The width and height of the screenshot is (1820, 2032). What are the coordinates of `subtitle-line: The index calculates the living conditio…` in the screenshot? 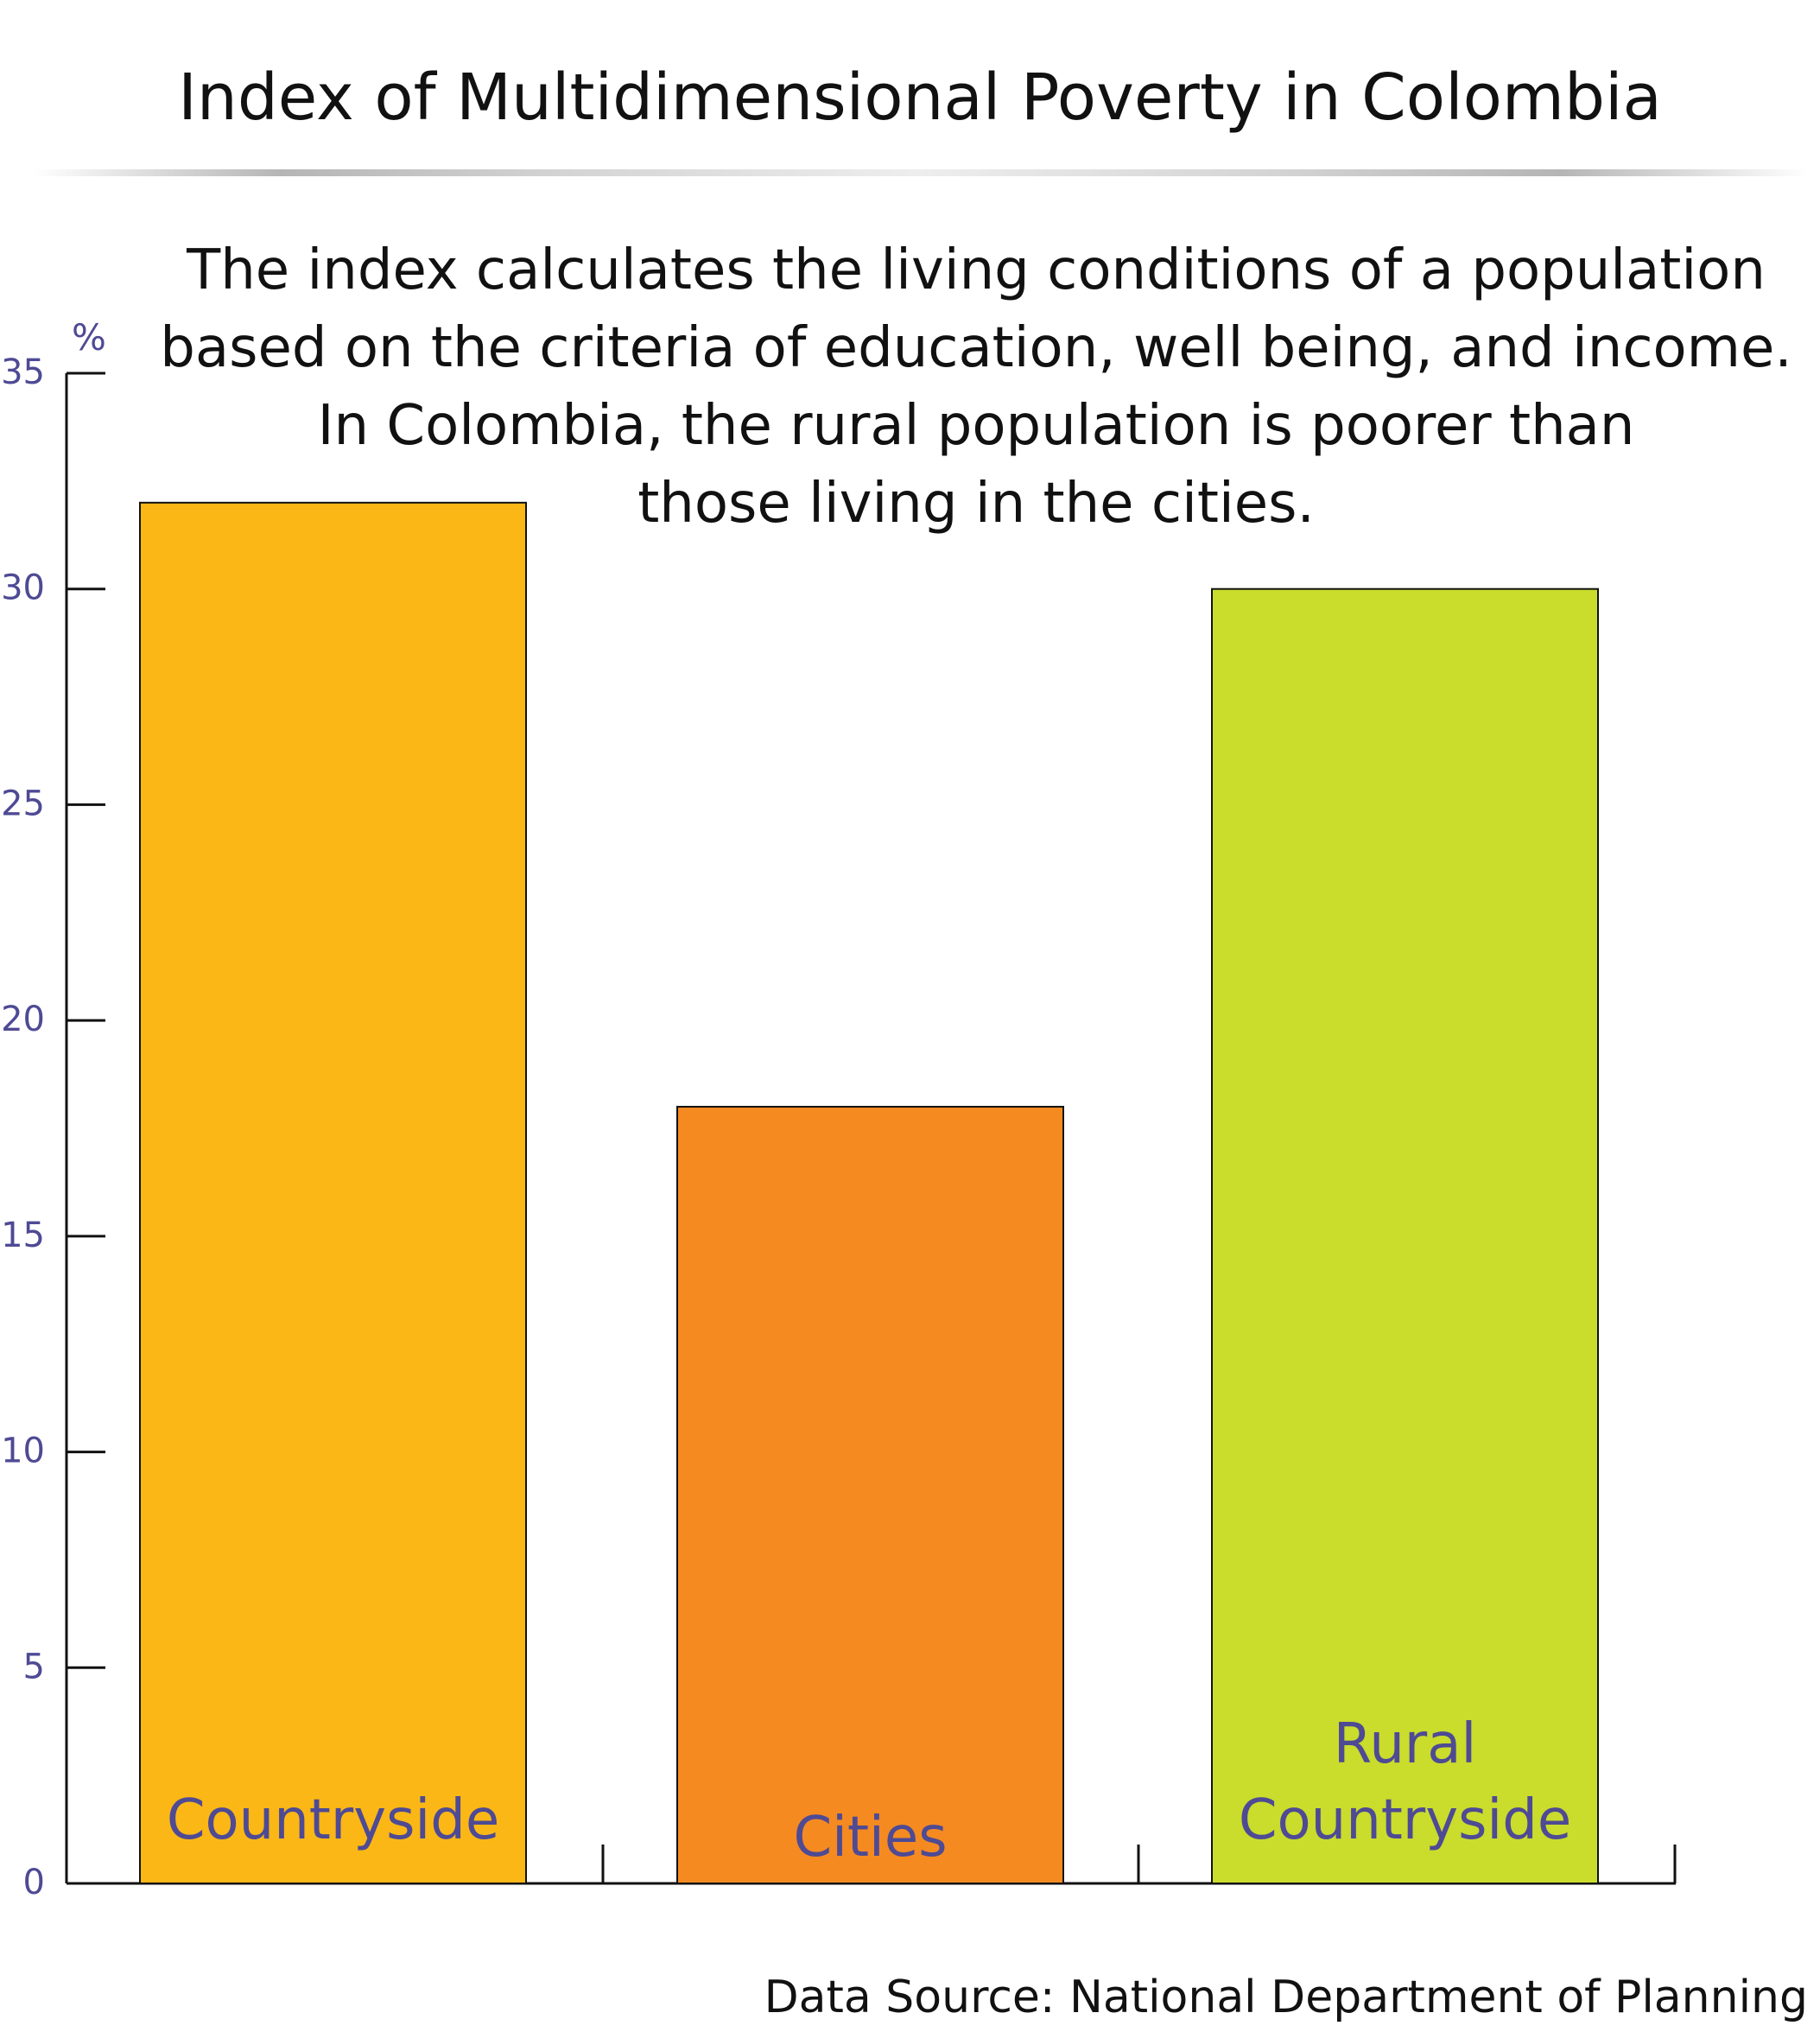 It's located at (977, 270).